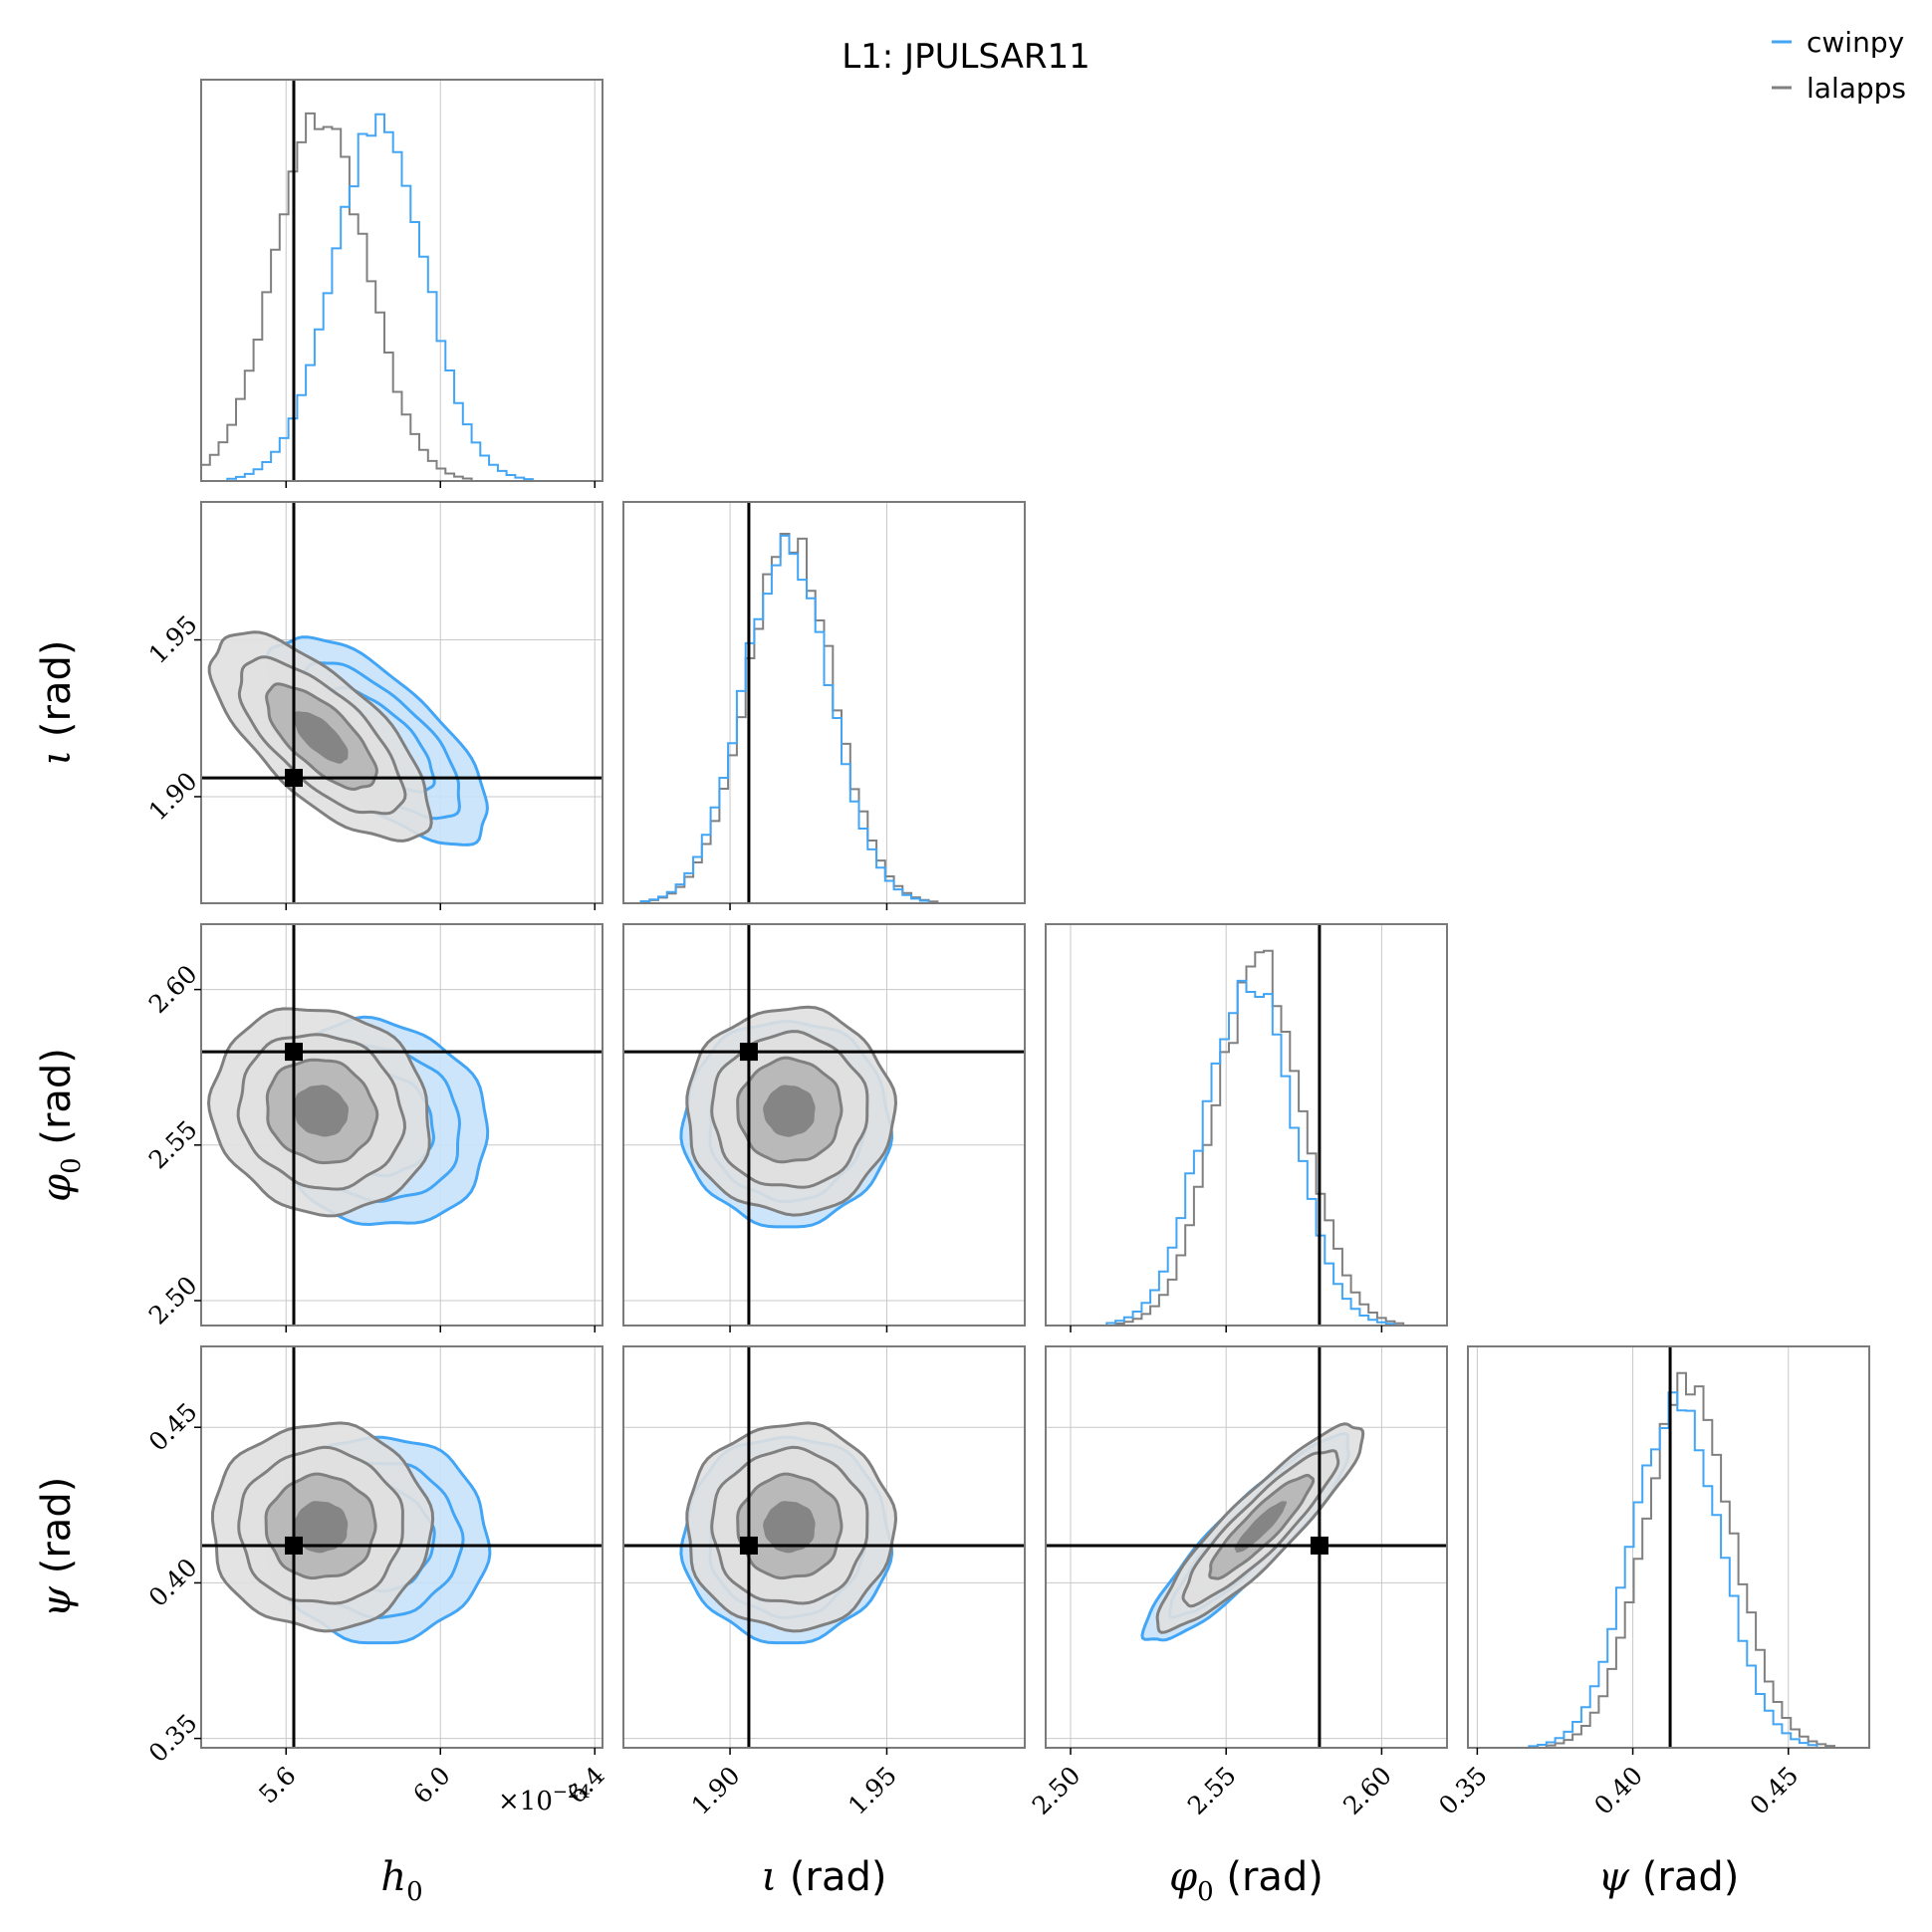  I want to click on histogram-panel-phi0, so click(1246, 1127).